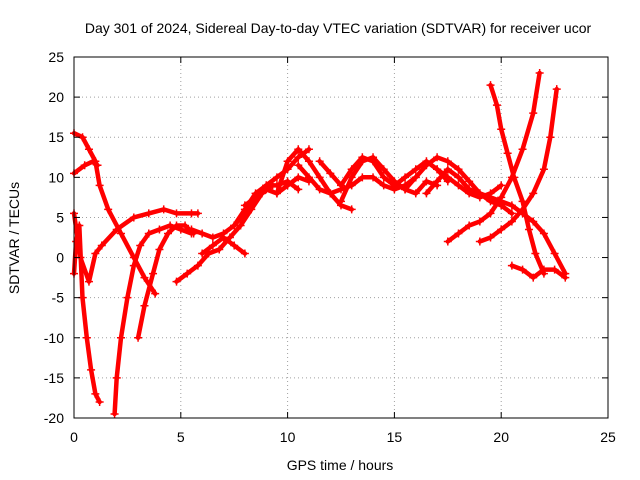 The width and height of the screenshot is (640, 480). Describe the element at coordinates (56, 137) in the screenshot. I see `y-tick-label: 15` at that location.